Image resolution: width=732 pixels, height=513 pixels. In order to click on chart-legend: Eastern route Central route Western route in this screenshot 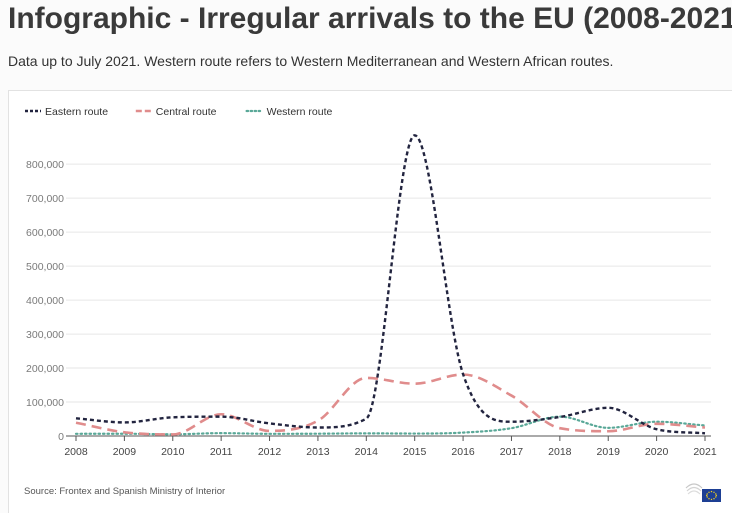, I will do `click(179, 112)`.